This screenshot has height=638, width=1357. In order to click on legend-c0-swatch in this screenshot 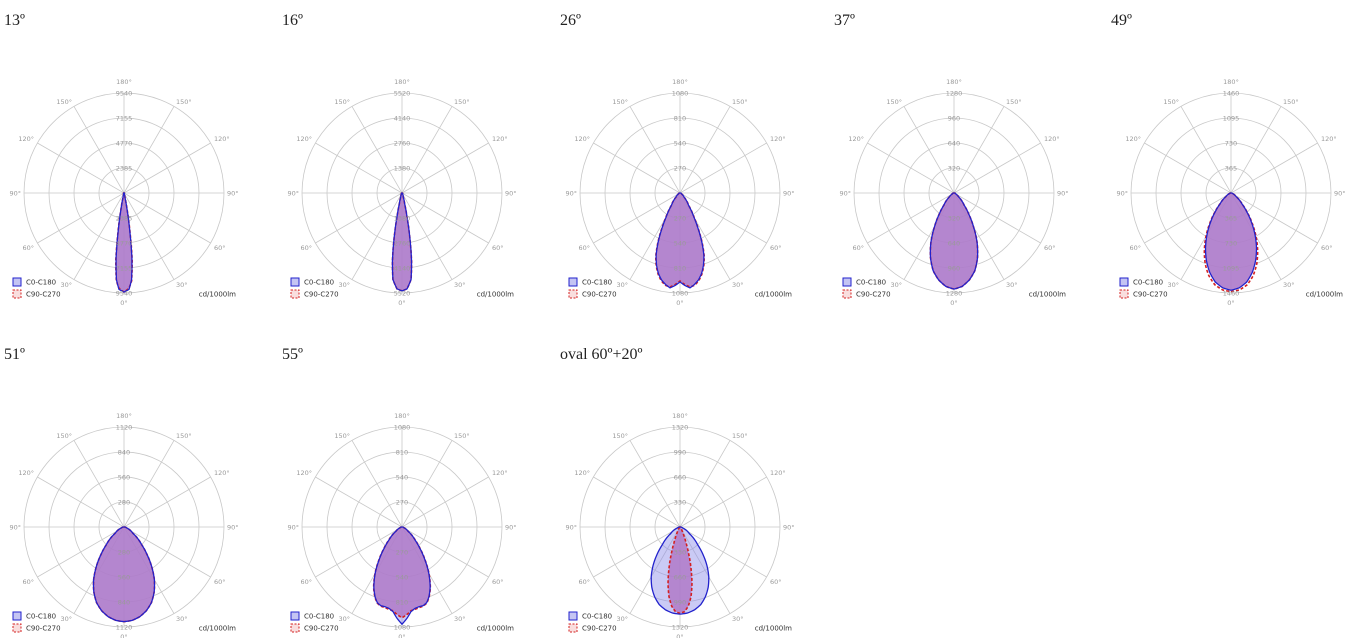, I will do `click(573, 616)`.